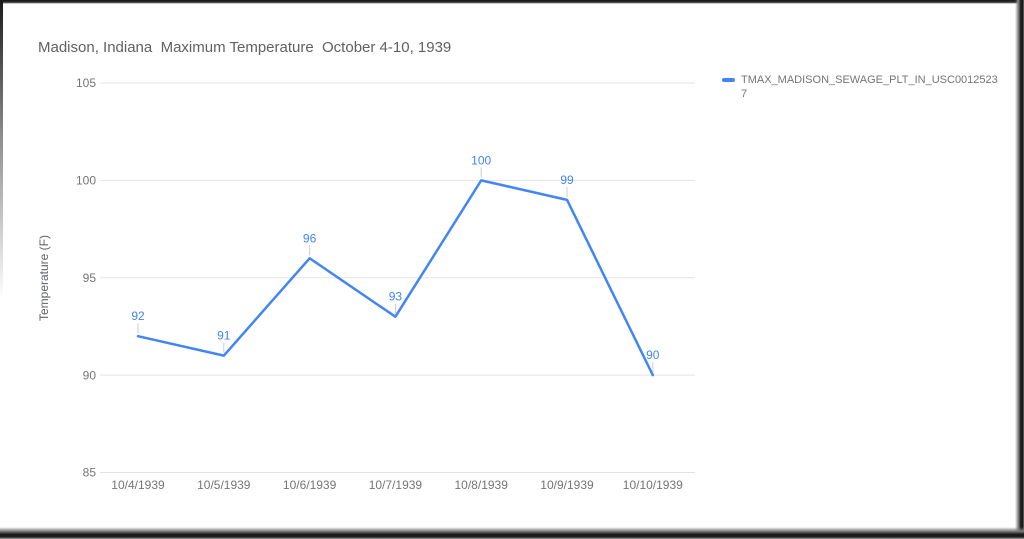 The height and width of the screenshot is (539, 1024). What do you see at coordinates (653, 355) in the screenshot?
I see `data-point-label-6: 90` at bounding box center [653, 355].